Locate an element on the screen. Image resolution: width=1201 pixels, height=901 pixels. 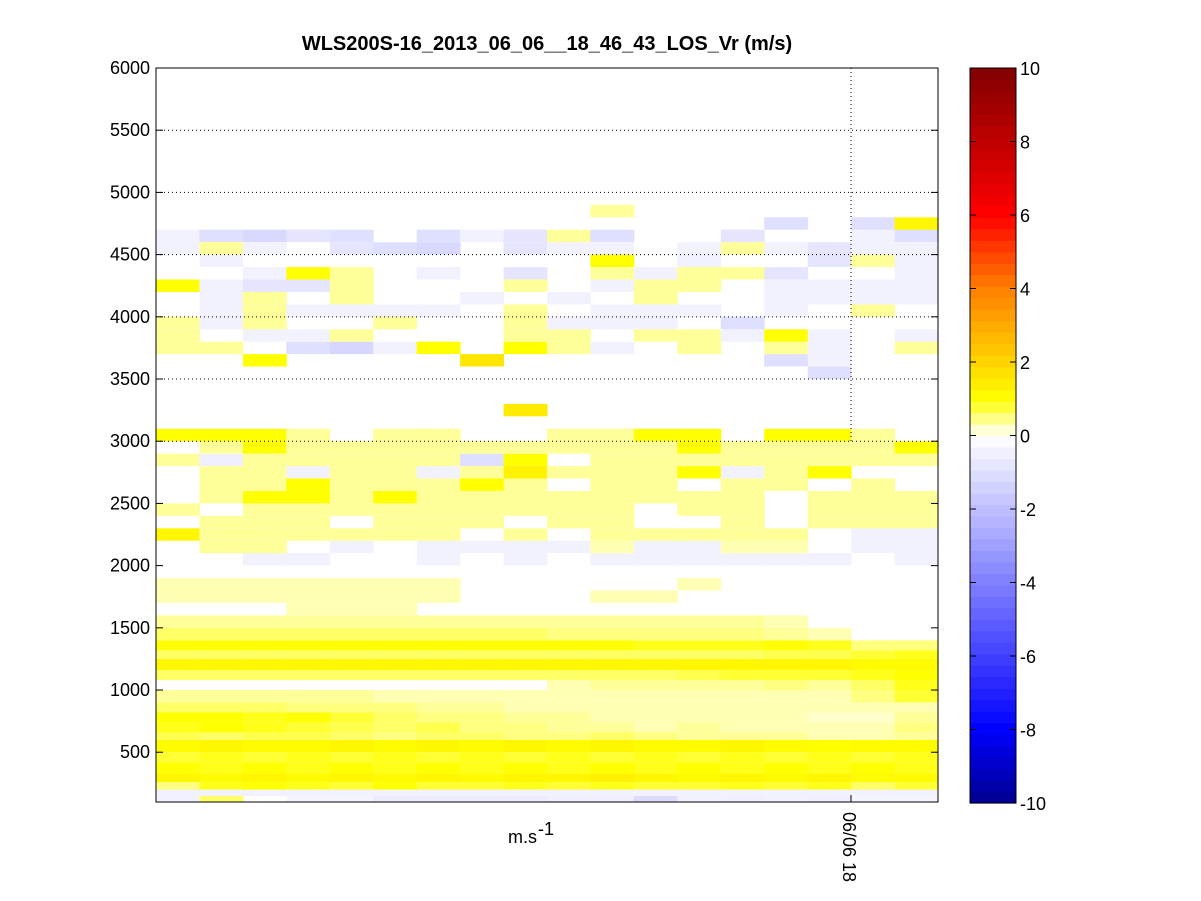
colorbar-tick-label: -2 is located at coordinates (1028, 510).